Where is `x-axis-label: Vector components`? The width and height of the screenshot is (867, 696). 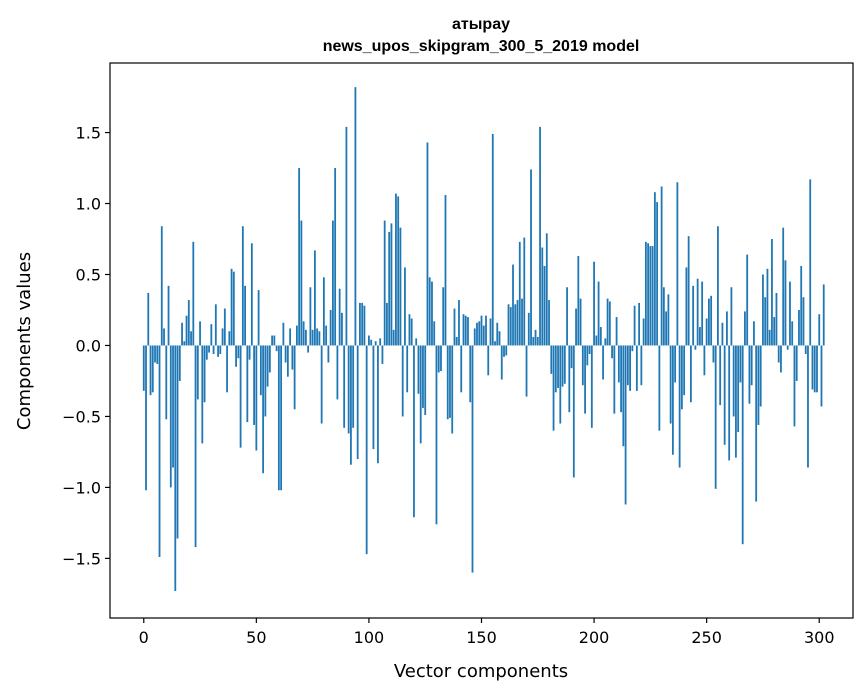
x-axis-label: Vector components is located at coordinates (481, 671).